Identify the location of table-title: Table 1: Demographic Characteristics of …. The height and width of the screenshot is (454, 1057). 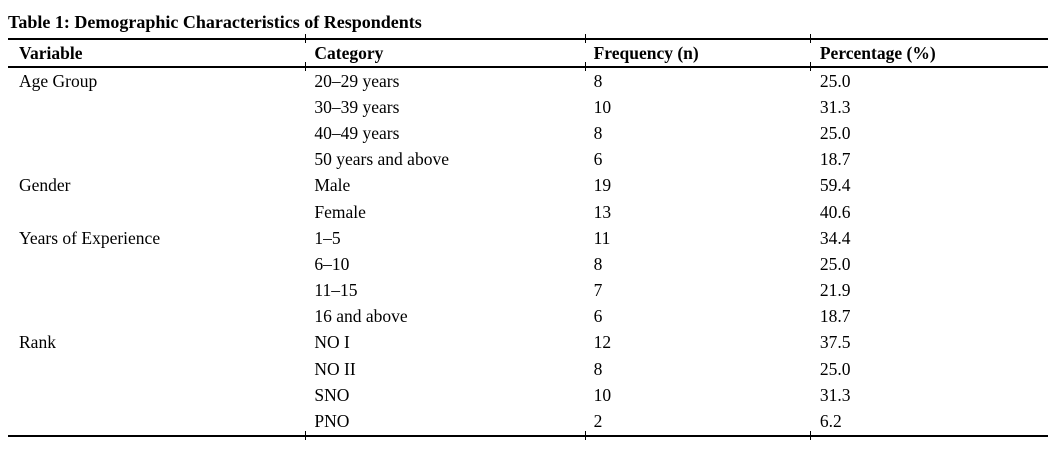
(215, 22).